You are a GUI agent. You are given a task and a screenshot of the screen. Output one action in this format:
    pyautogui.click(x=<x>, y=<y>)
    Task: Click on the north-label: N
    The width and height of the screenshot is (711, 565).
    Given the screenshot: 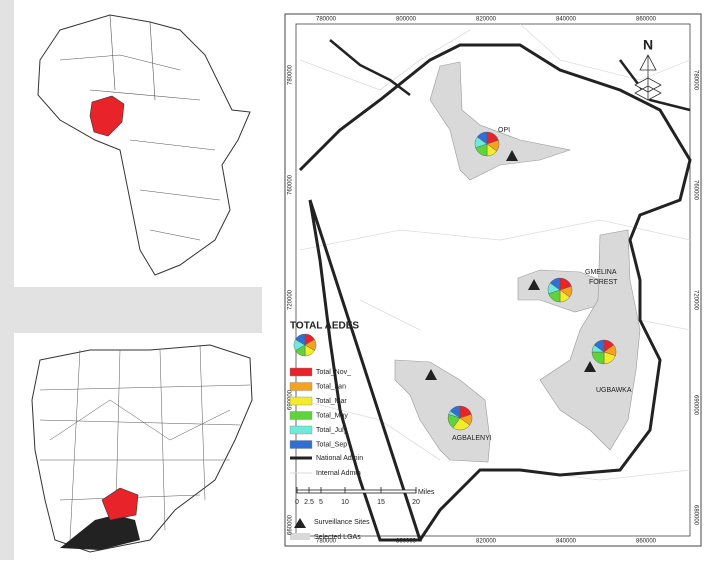 What is the action you would take?
    pyautogui.click(x=648, y=45)
    